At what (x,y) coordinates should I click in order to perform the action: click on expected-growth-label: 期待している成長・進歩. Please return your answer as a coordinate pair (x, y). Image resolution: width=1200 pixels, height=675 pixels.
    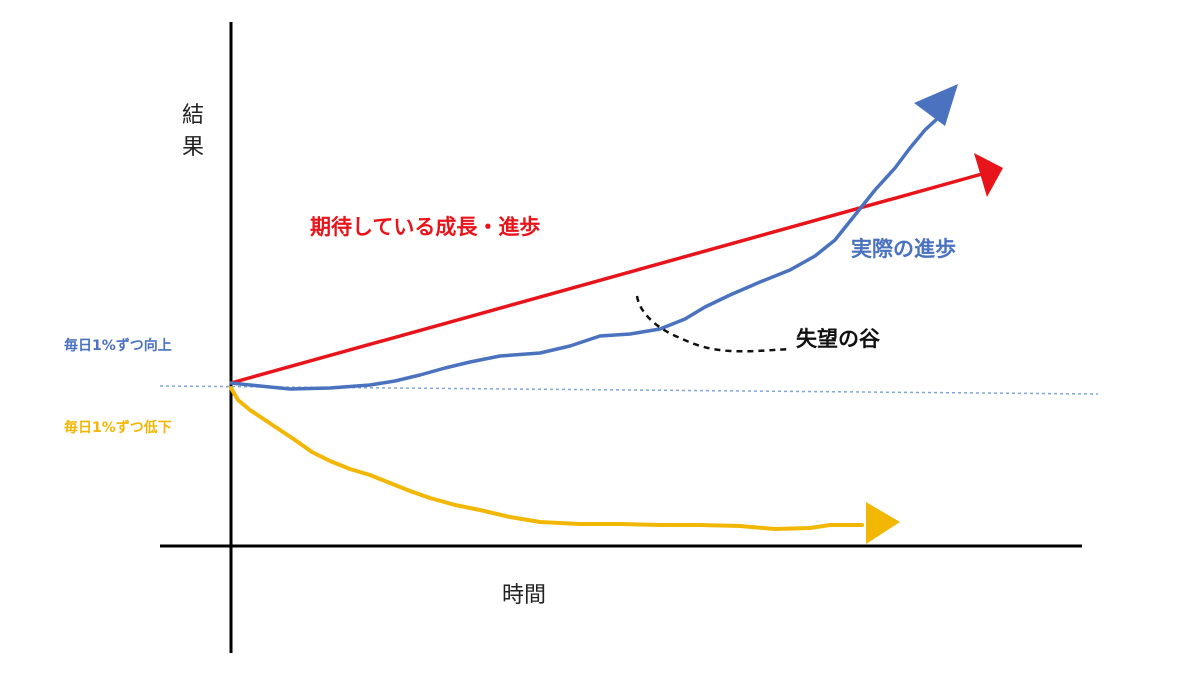
    Looking at the image, I should click on (425, 227).